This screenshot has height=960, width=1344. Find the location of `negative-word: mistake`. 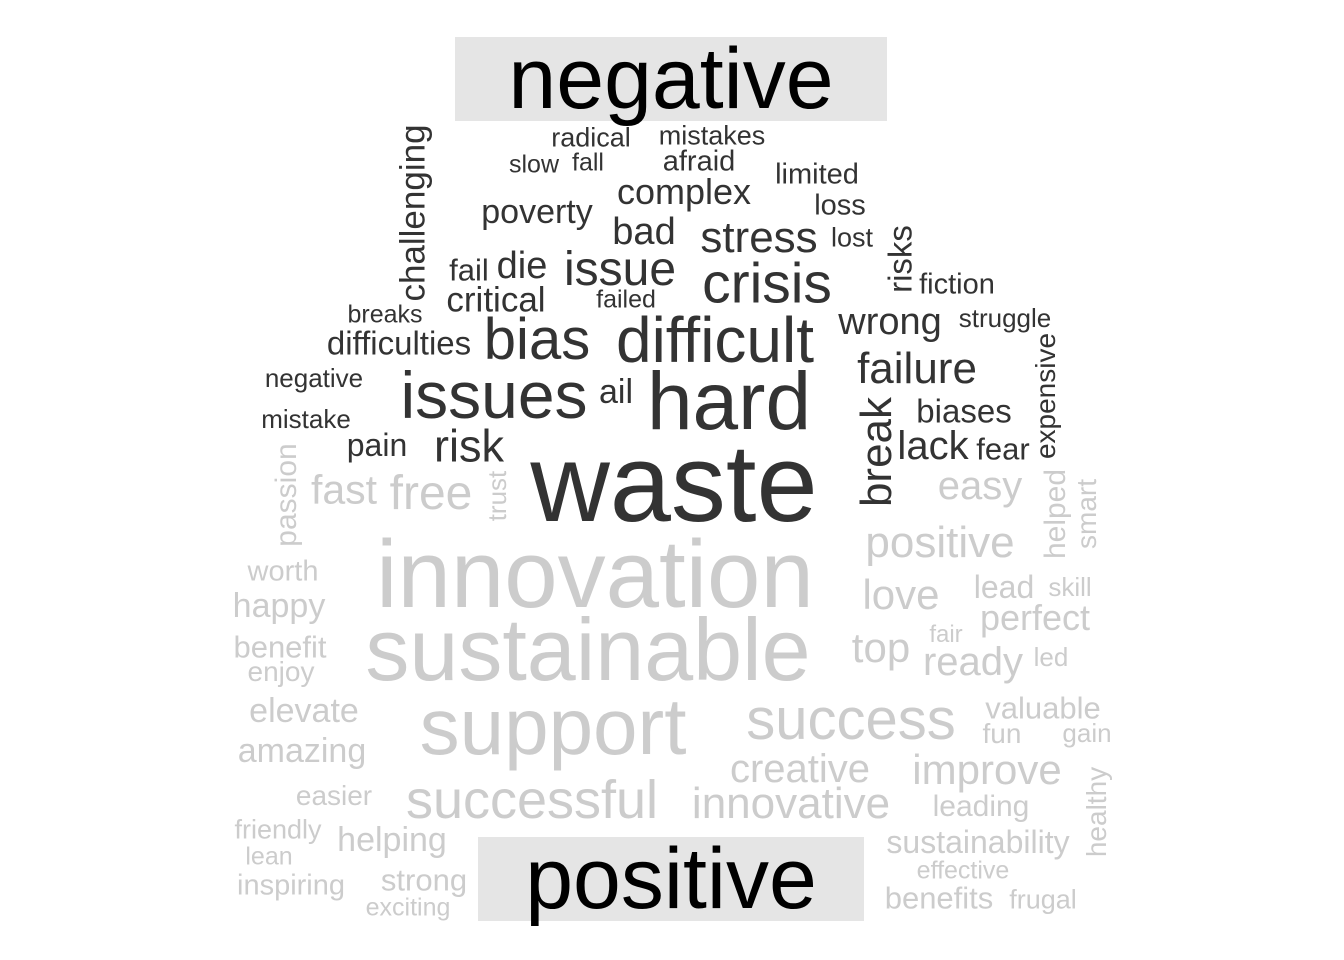

negative-word: mistake is located at coordinates (306, 419).